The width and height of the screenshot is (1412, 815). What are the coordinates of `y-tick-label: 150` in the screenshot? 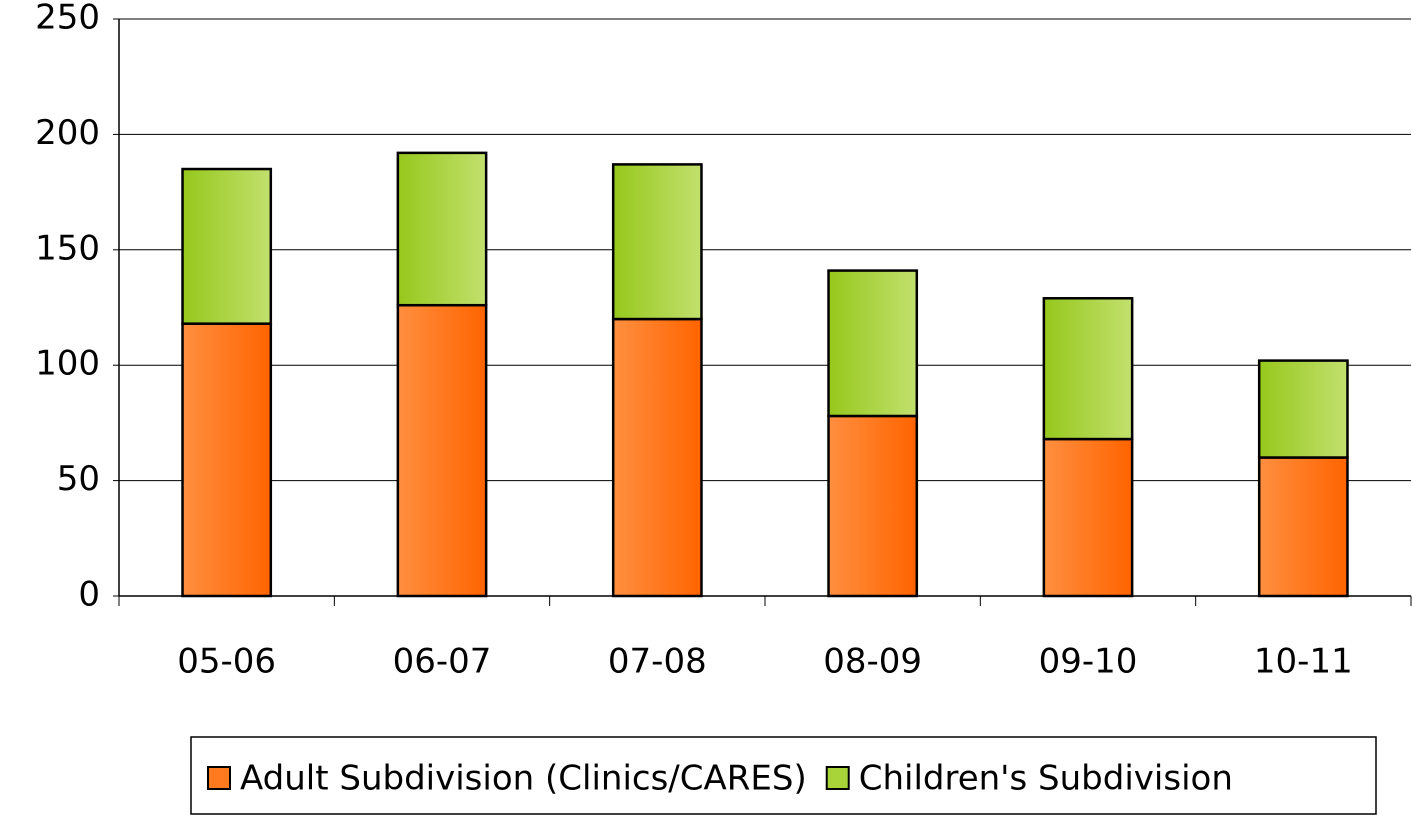 It's located at (67, 248).